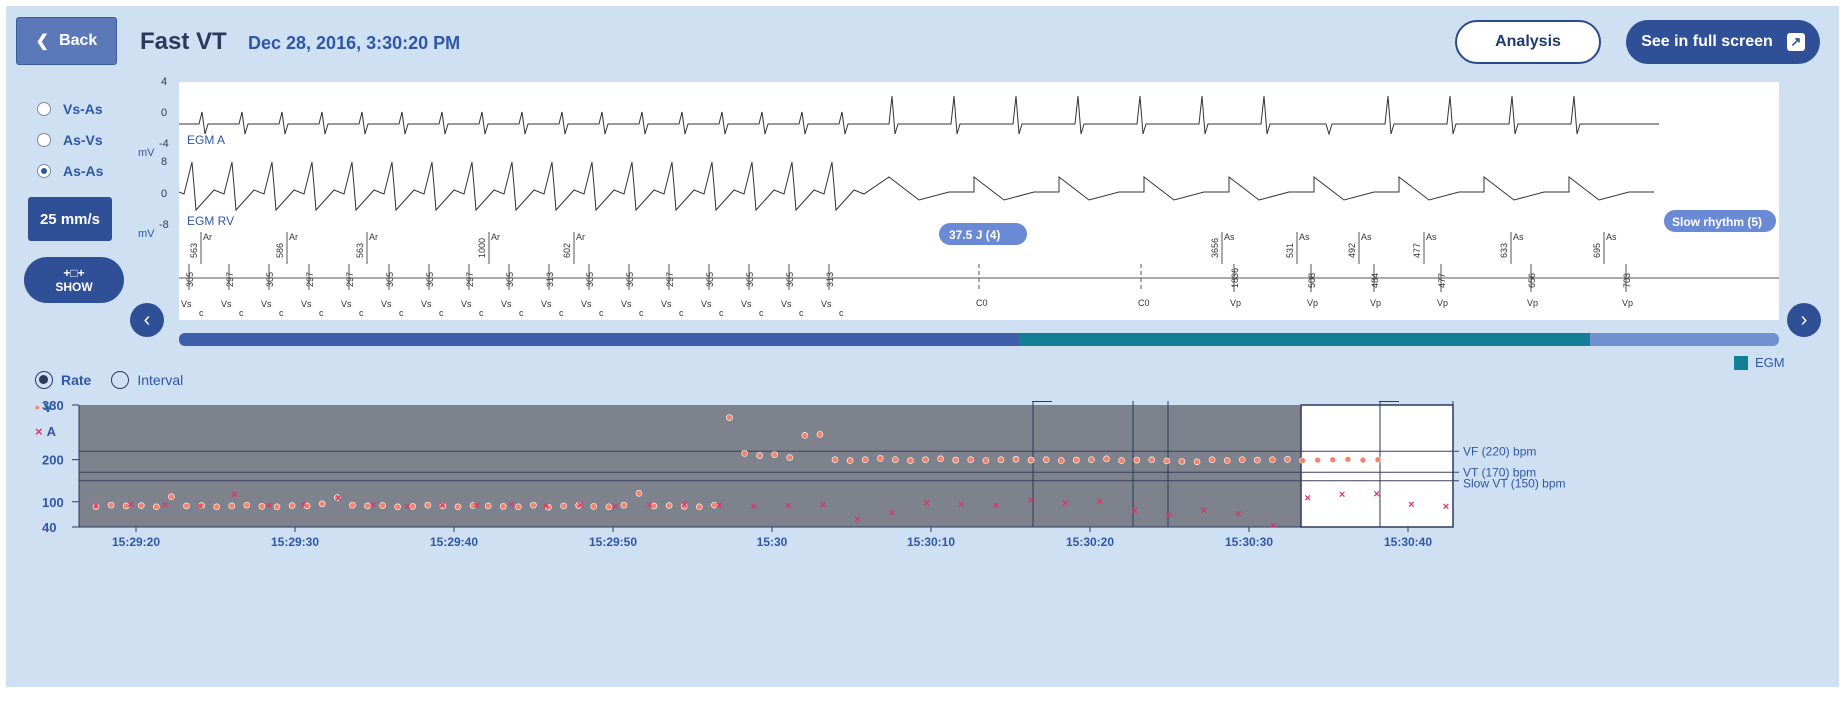 Image resolution: width=1845 pixels, height=701 pixels. What do you see at coordinates (44, 171) in the screenshot?
I see `radio-as-as` at bounding box center [44, 171].